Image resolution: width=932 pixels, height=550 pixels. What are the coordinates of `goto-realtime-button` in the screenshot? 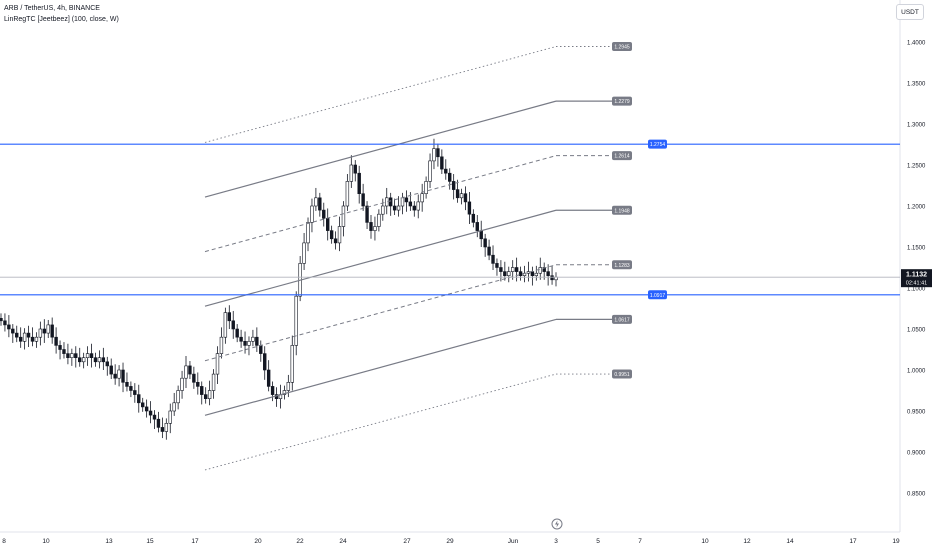 It's located at (557, 524).